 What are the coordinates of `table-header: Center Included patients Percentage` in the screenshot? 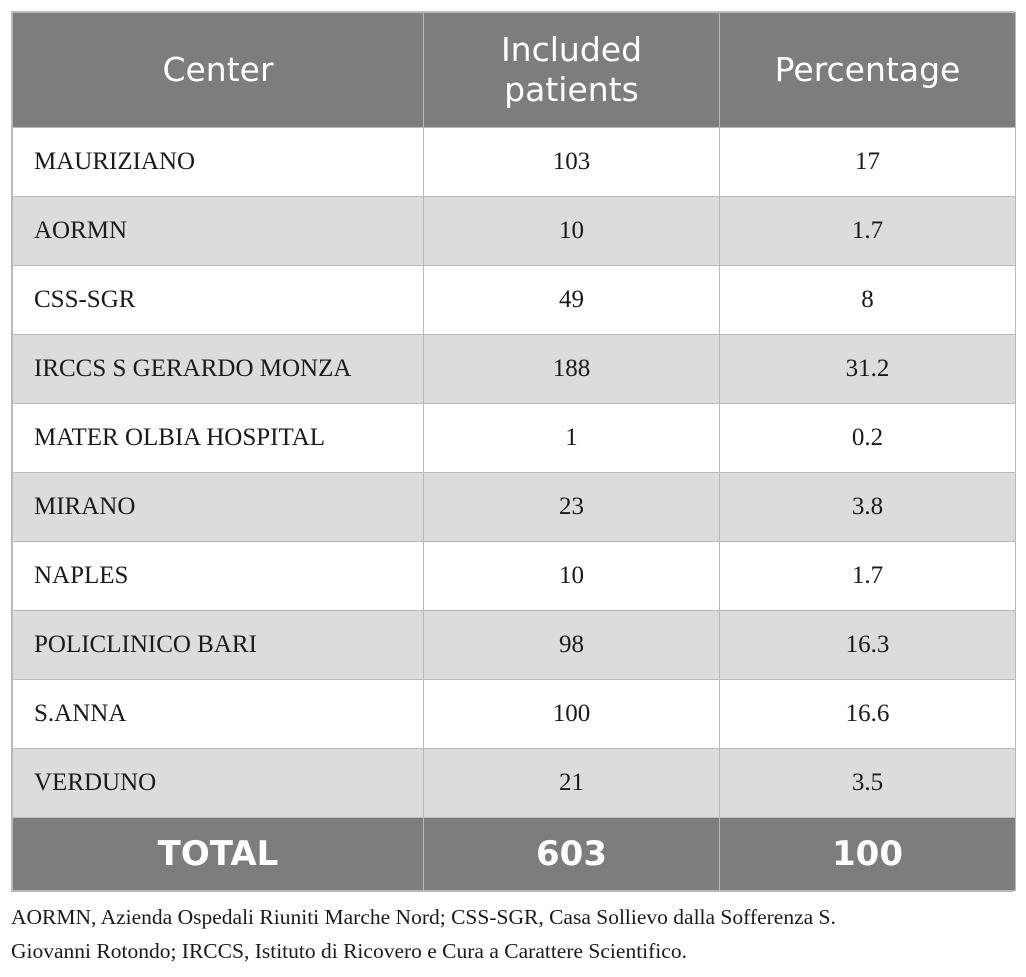 It's located at (514, 70).